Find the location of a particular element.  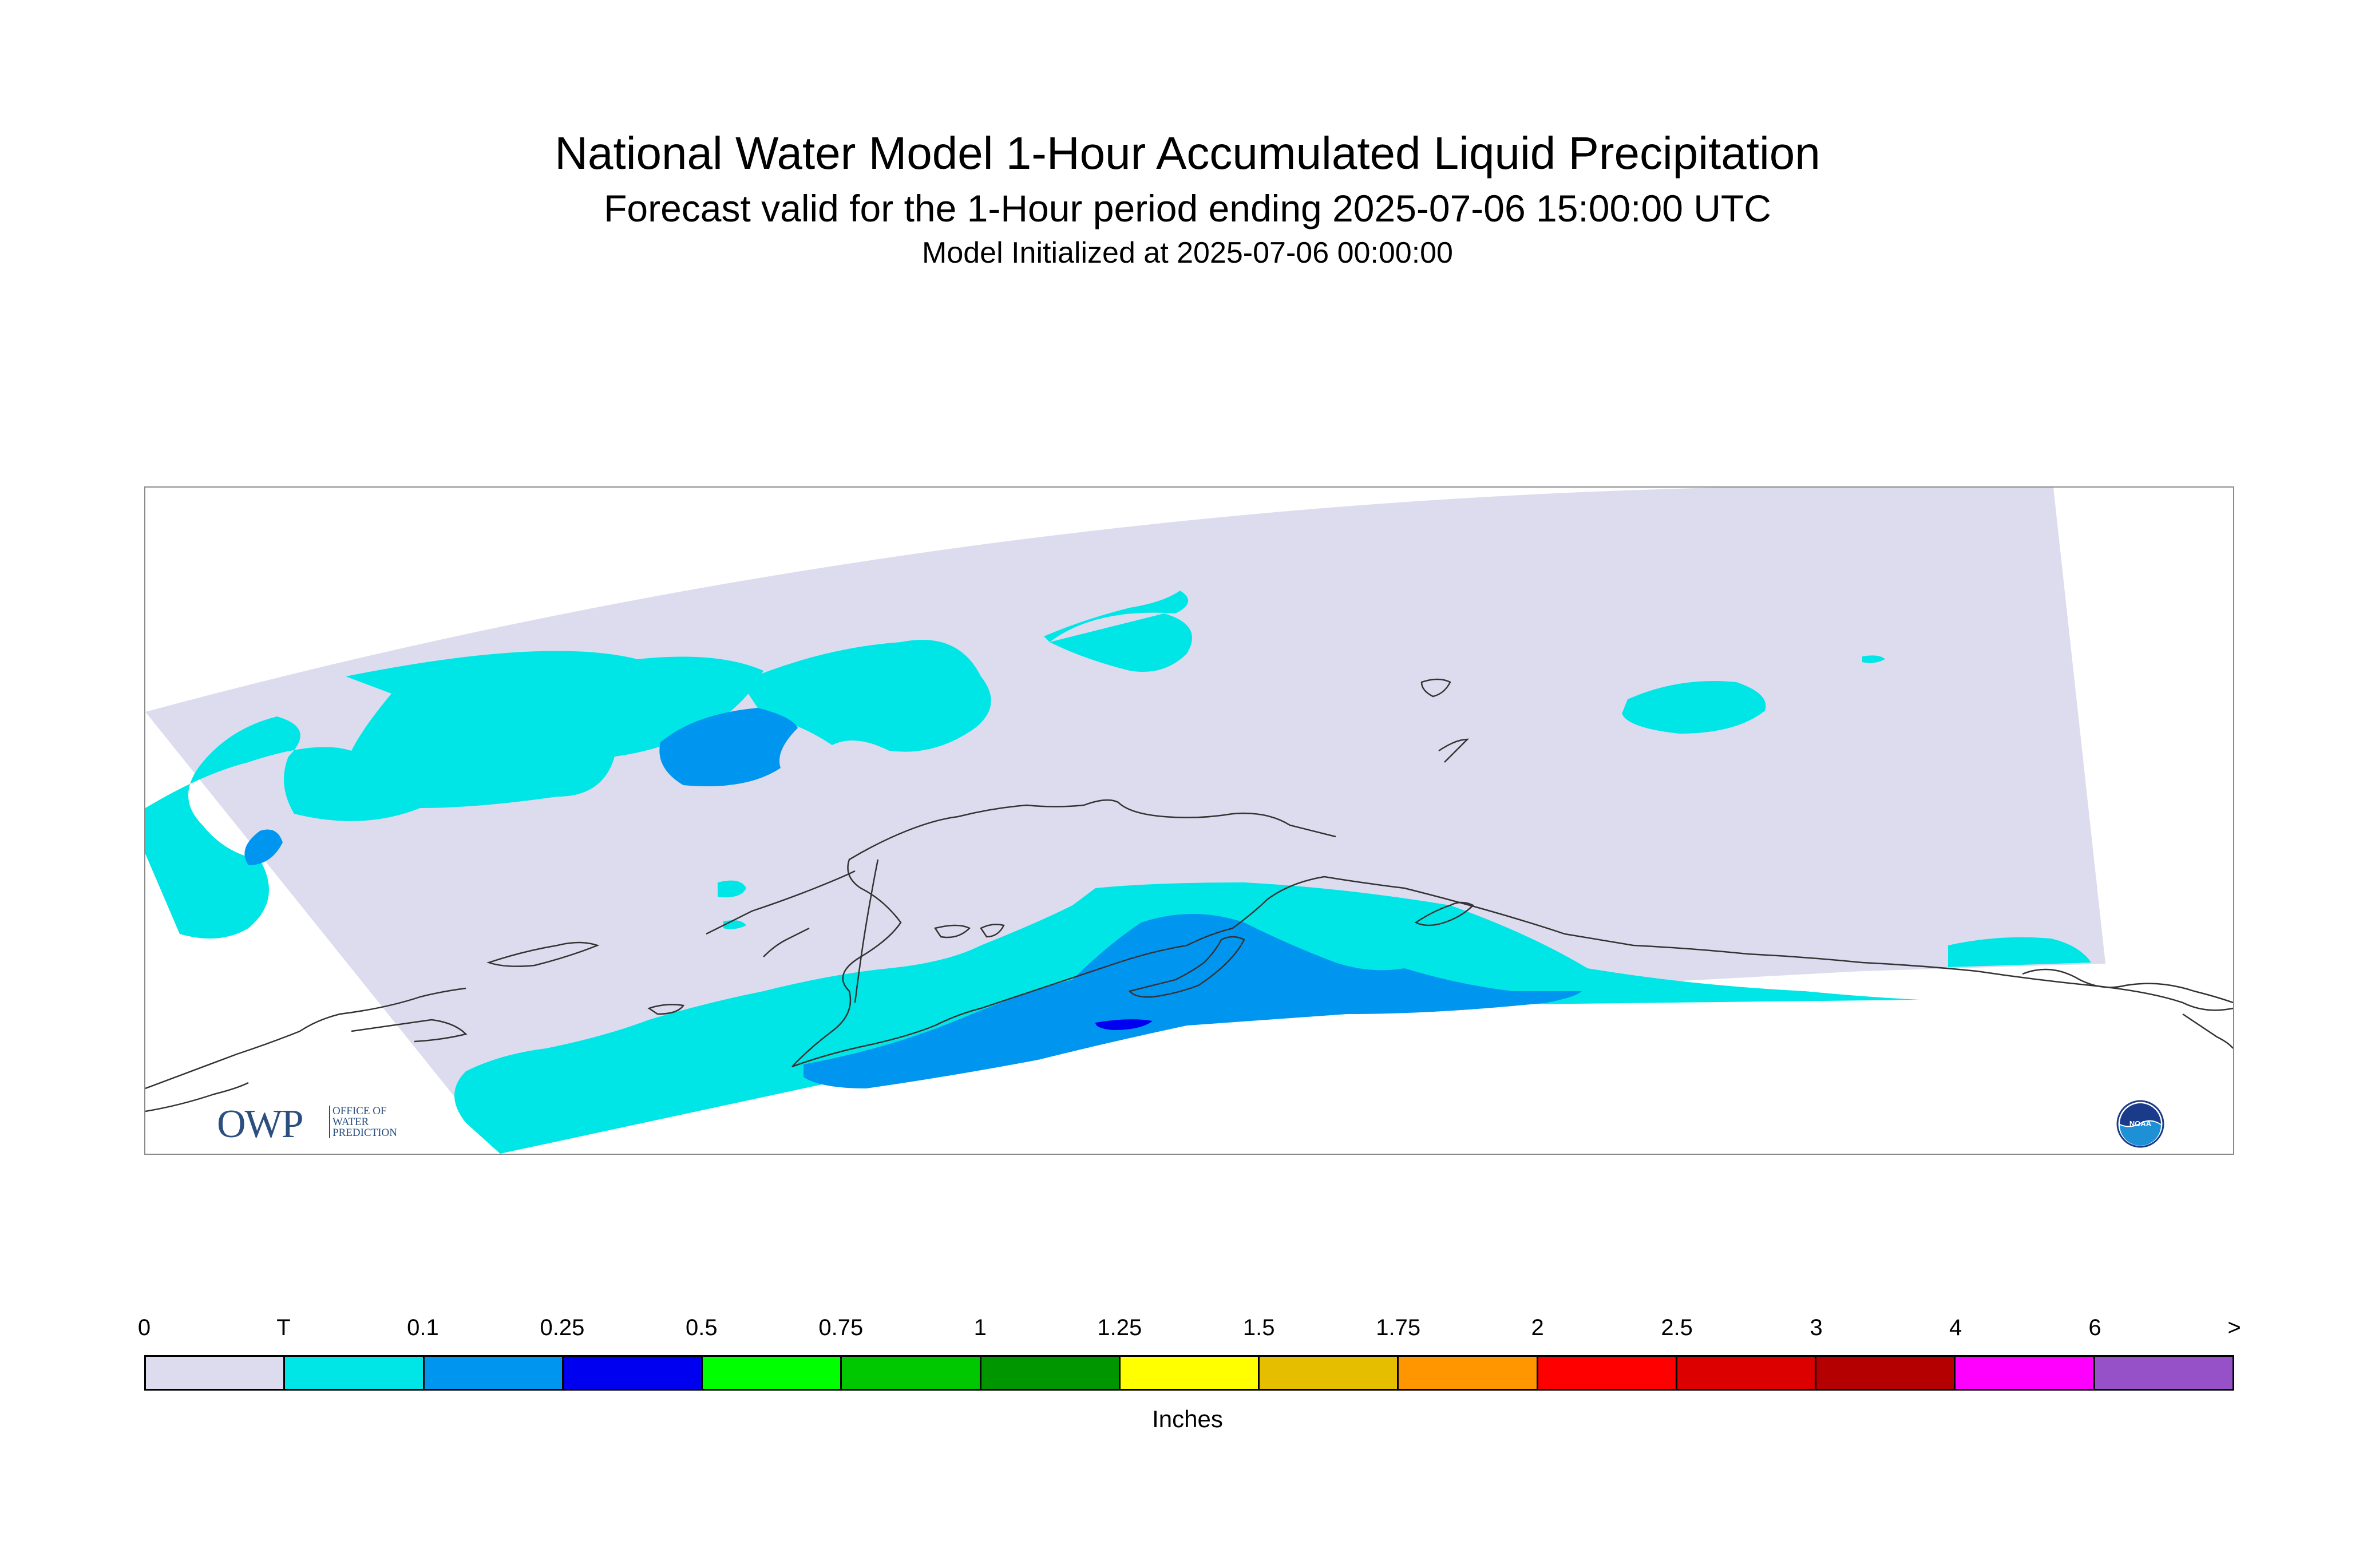

precip-0.1-west is located at coordinates (263, 847).